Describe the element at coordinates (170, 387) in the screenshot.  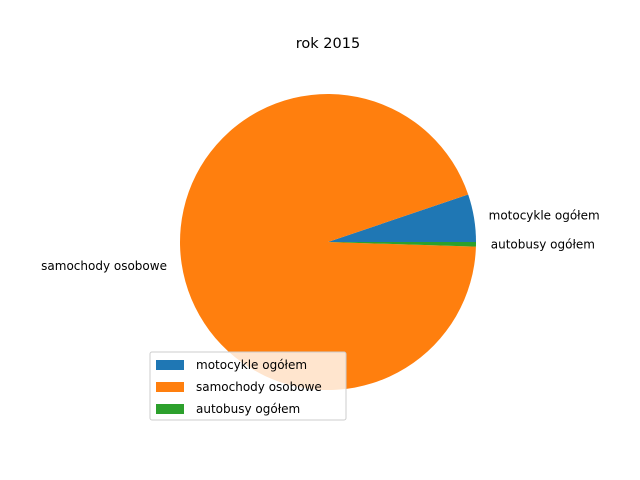
I see `legend-swatch-samochody-osobowe` at that location.